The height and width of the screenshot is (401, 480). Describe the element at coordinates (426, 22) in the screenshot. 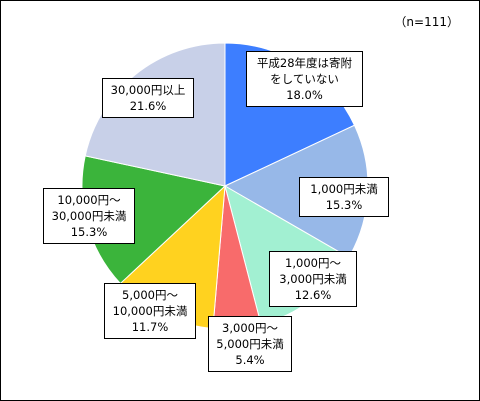

I see `sample-size-note: （n=111）` at that location.